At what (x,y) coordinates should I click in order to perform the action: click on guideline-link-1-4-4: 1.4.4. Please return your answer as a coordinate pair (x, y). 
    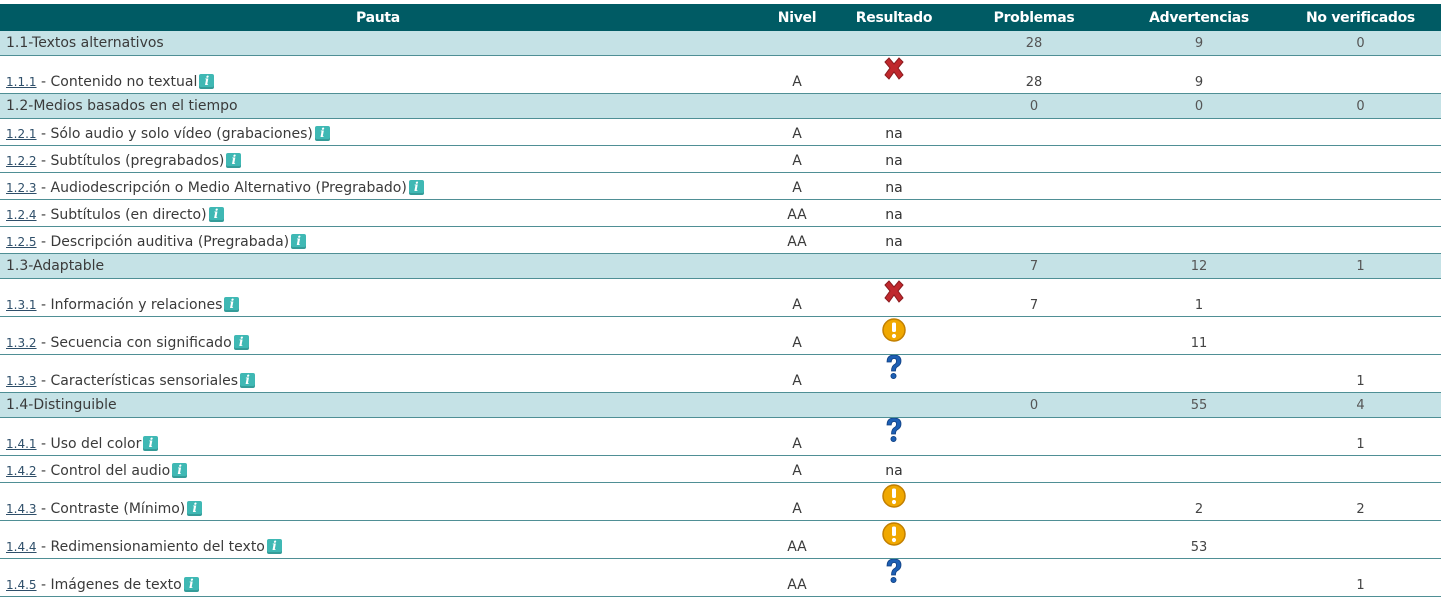
    Looking at the image, I should click on (21, 547).